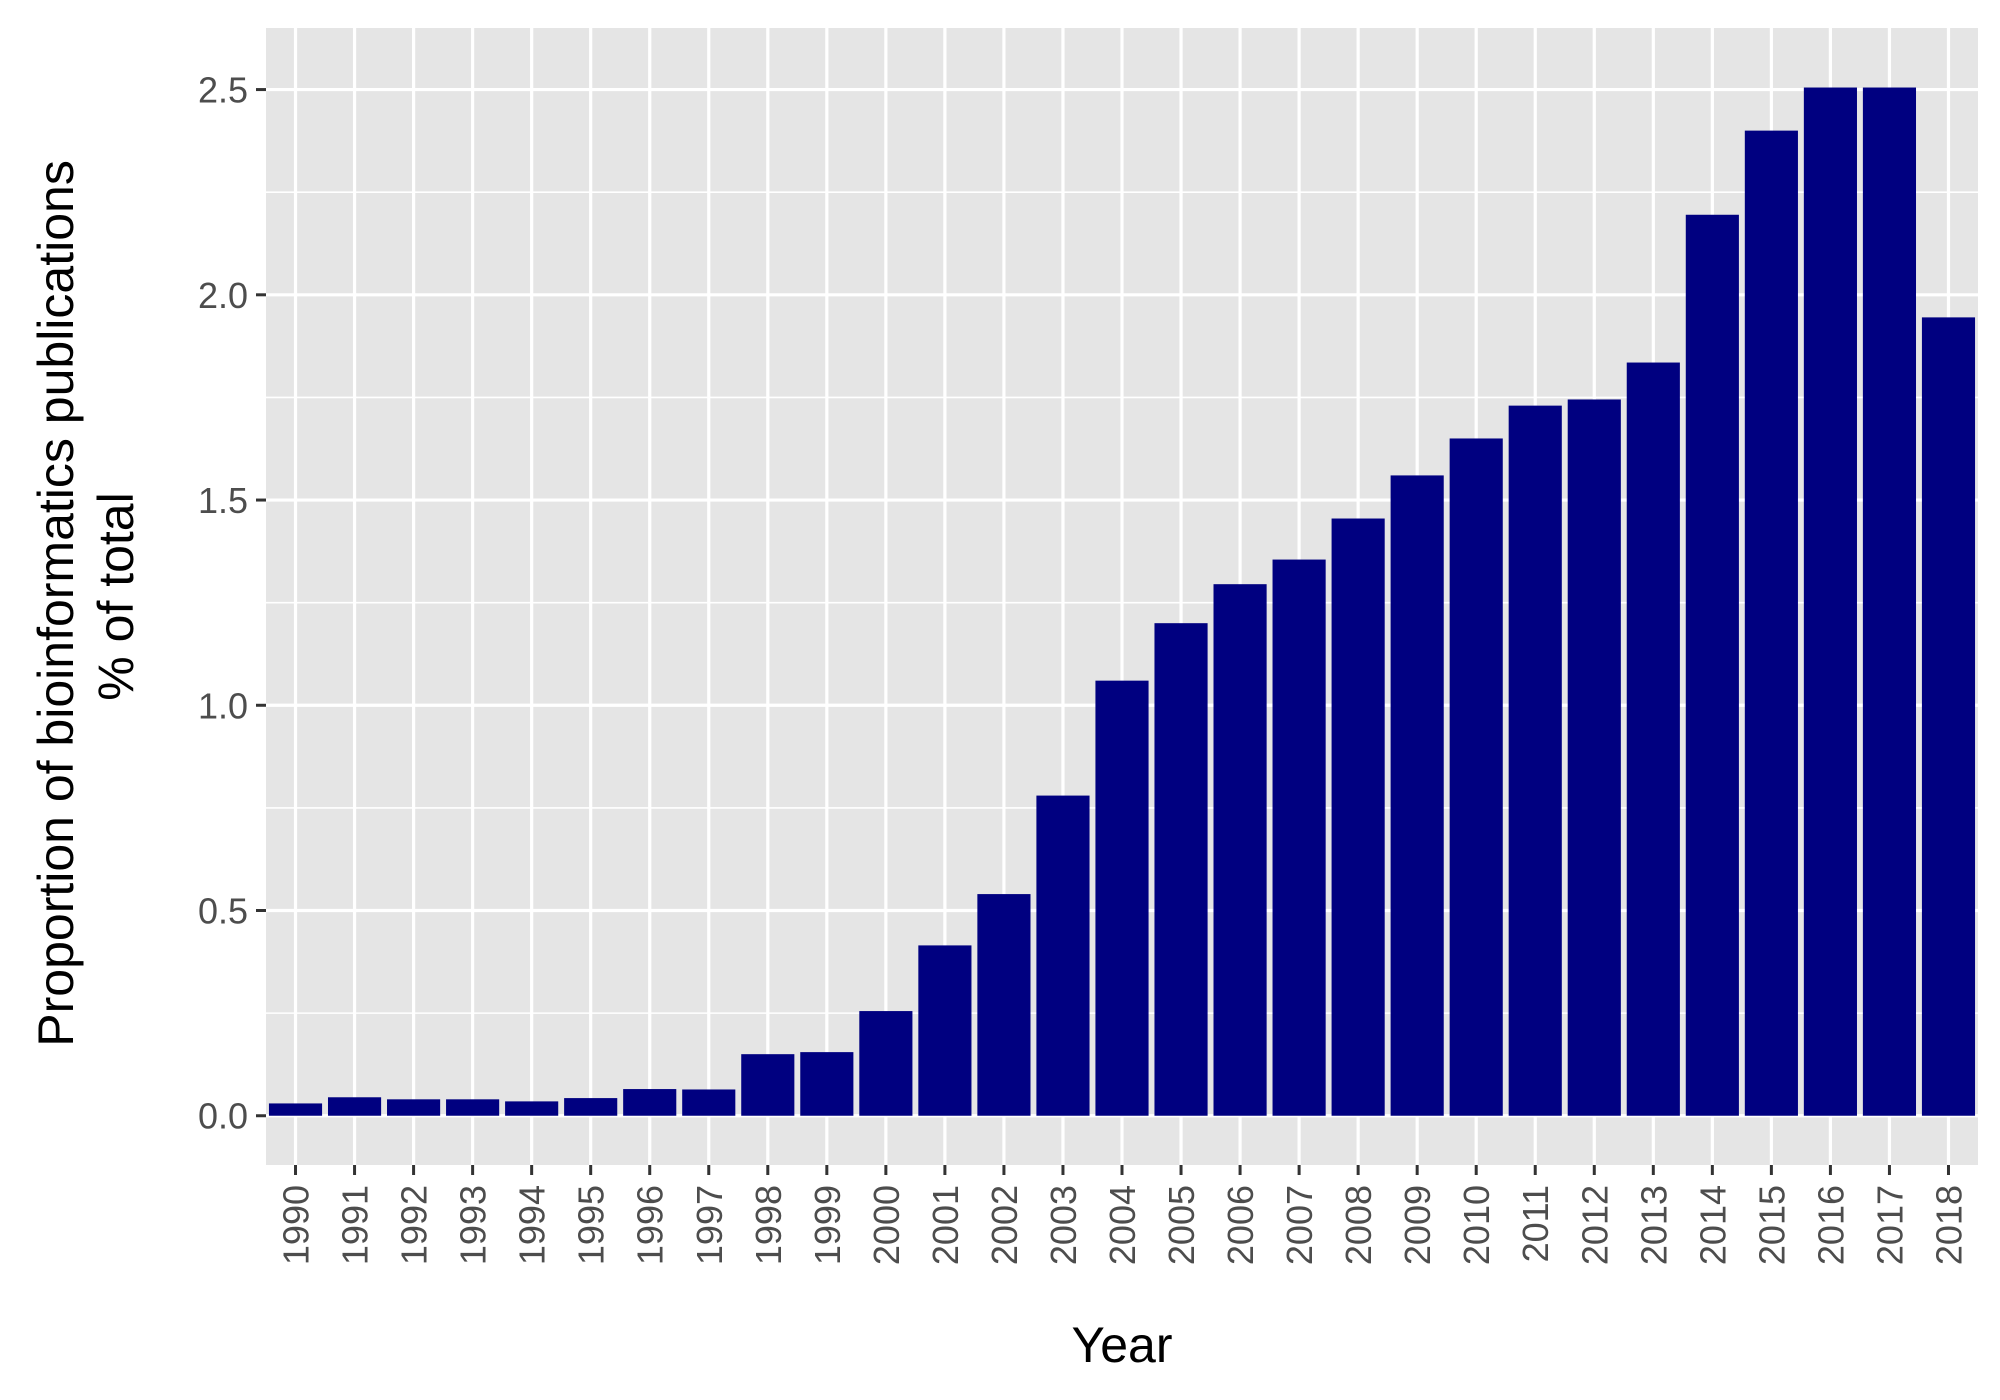 The width and height of the screenshot is (2000, 1400). Describe the element at coordinates (414, 1225) in the screenshot. I see `x-tick-label: 1992` at that location.